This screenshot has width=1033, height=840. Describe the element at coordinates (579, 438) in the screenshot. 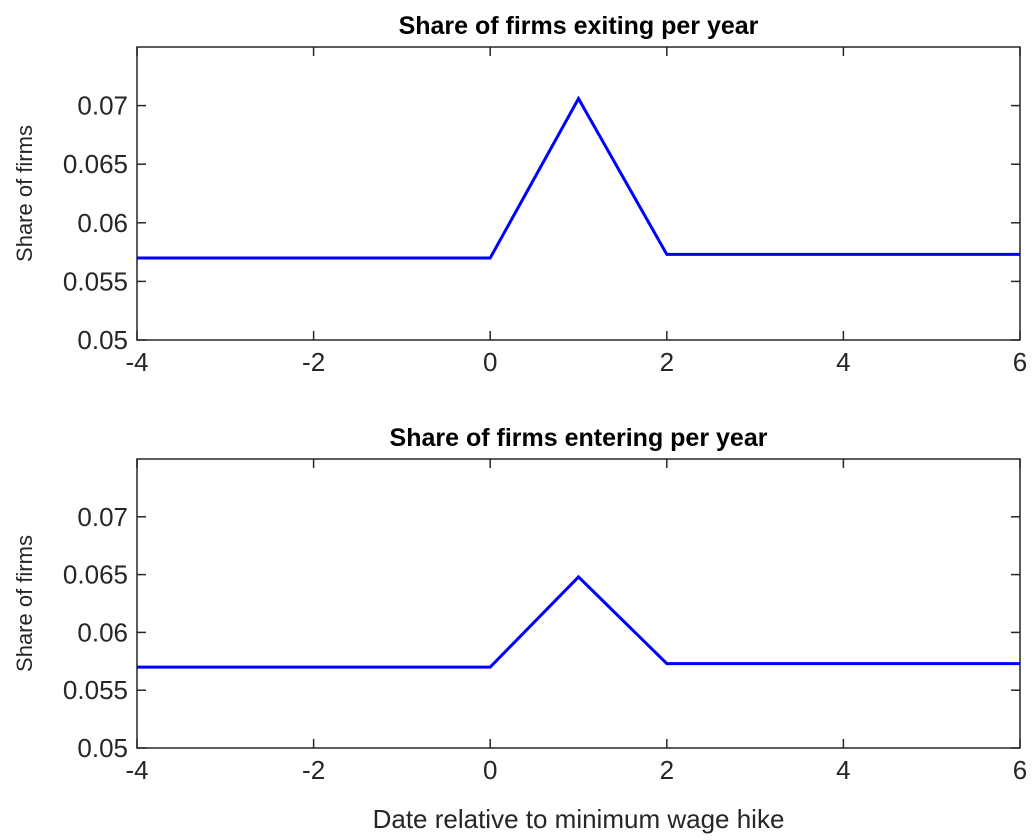

I see `chart-title: Share of firms entering per year` at that location.